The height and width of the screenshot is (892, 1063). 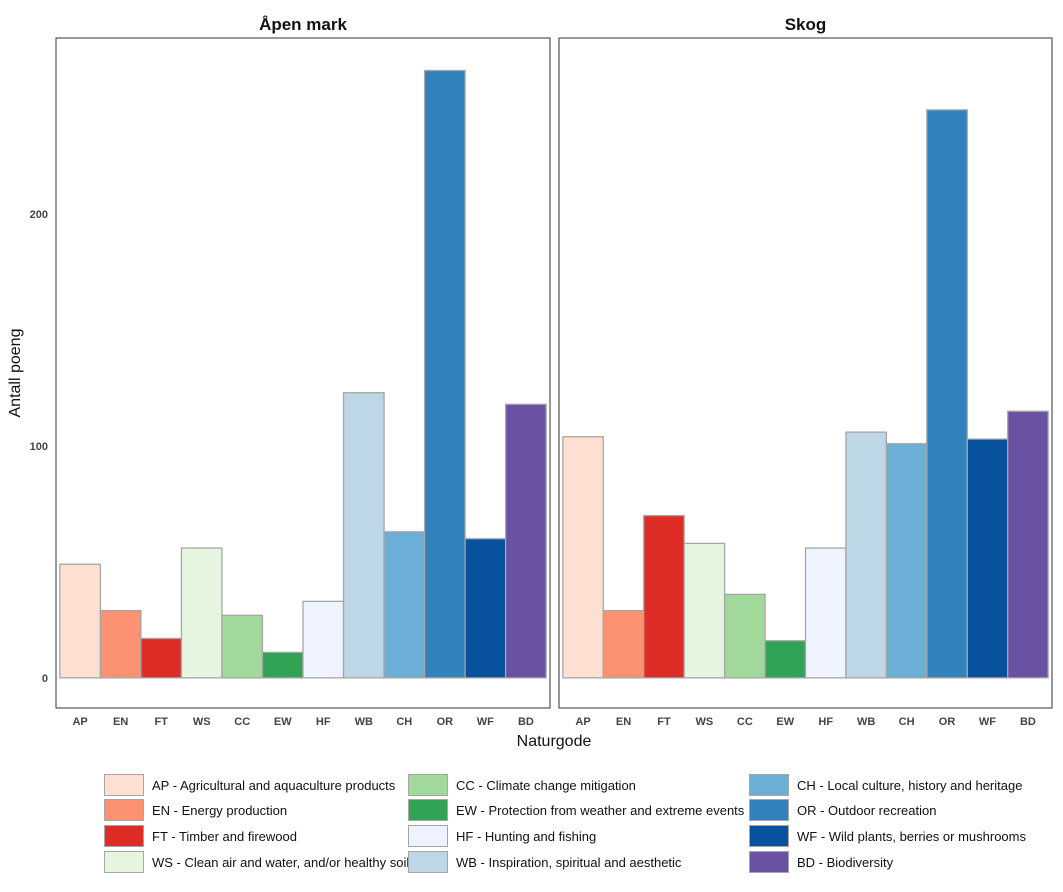 What do you see at coordinates (15, 373) in the screenshot?
I see `y-axis-title: Antall poeng` at bounding box center [15, 373].